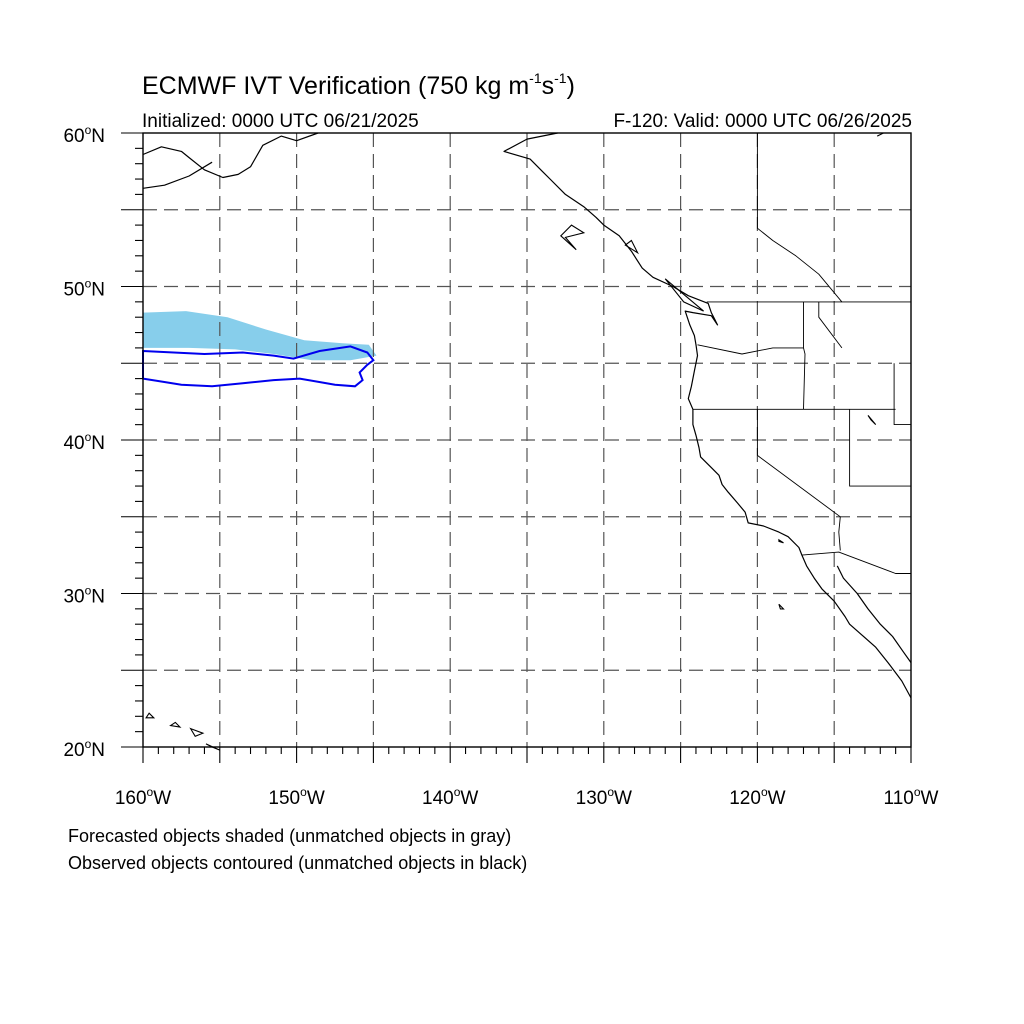  I want to click on lat-tick-label: 20oN, so click(84, 749).